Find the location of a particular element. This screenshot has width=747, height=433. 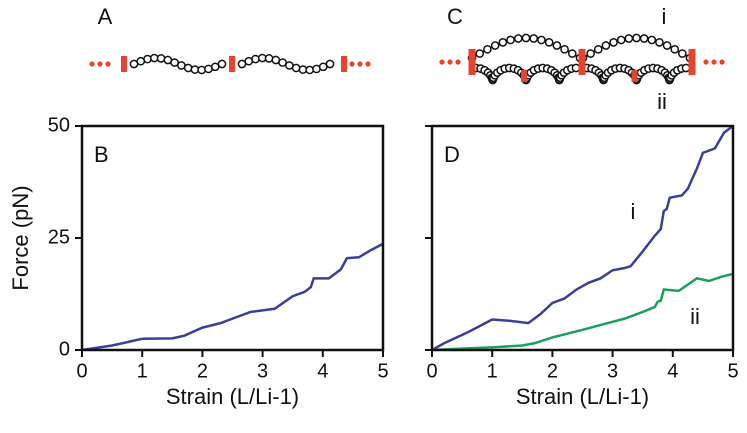

panel-label: C is located at coordinates (455, 16).